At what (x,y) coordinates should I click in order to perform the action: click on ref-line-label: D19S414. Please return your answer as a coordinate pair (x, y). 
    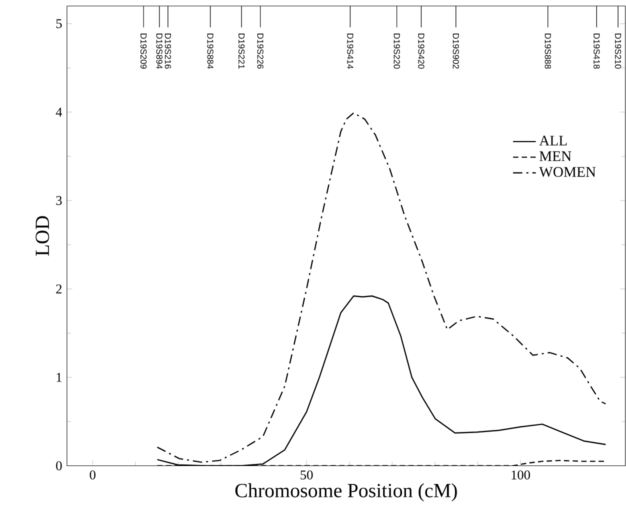
    Looking at the image, I should click on (350, 51).